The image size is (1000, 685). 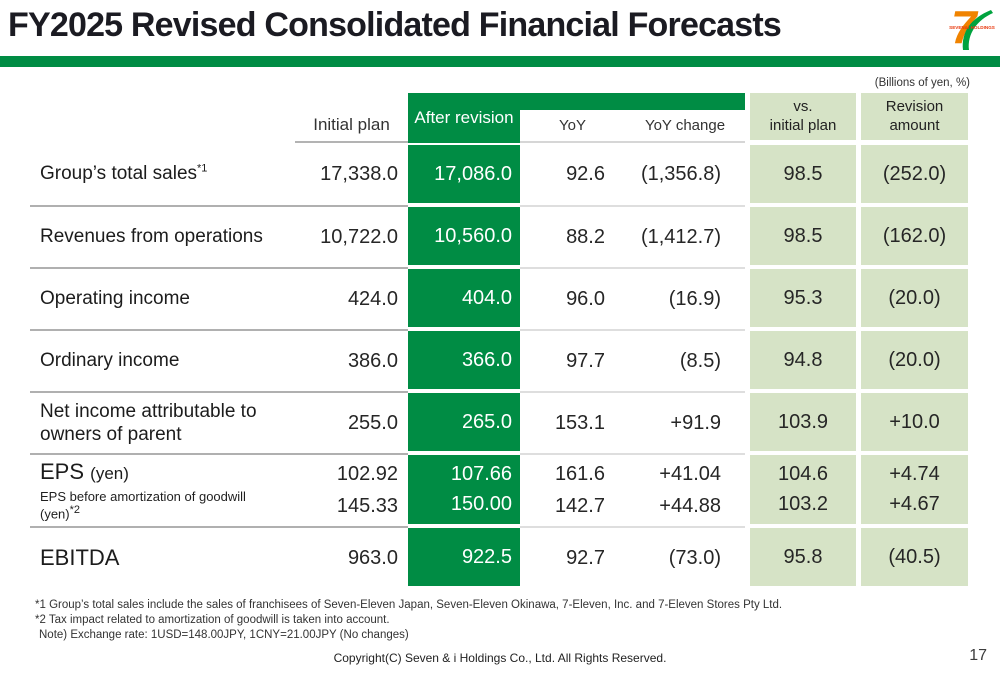 What do you see at coordinates (803, 422) in the screenshot?
I see `vs-initial-plan-value: 103.9` at bounding box center [803, 422].